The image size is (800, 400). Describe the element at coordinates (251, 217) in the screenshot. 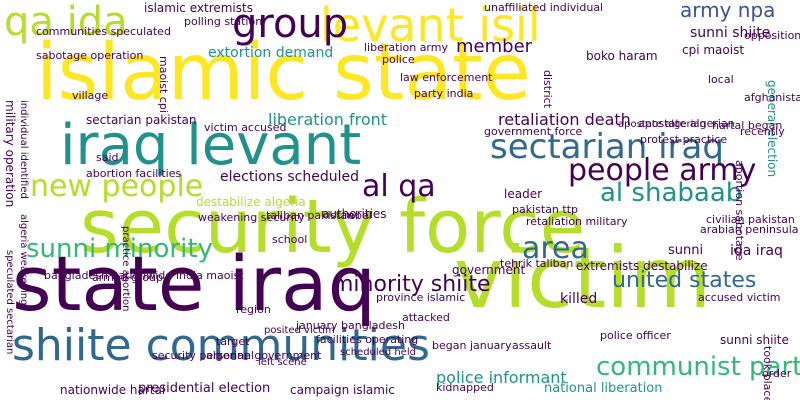

I see `cloud-word: weakening security` at that location.